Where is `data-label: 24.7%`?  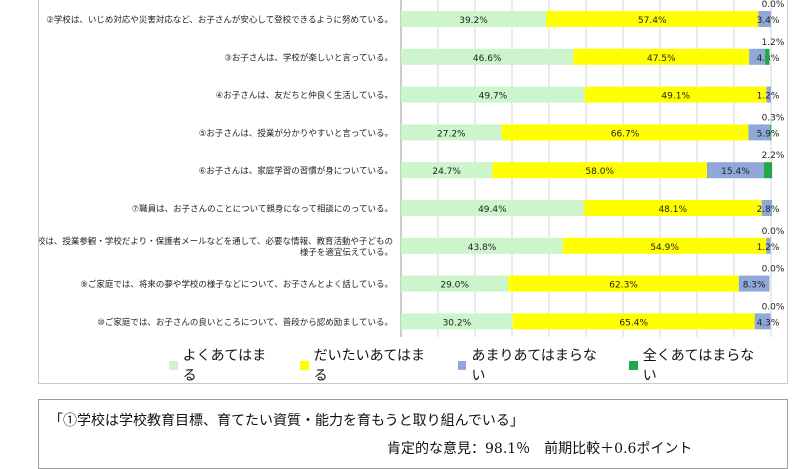 data-label: 24.7% is located at coordinates (446, 172).